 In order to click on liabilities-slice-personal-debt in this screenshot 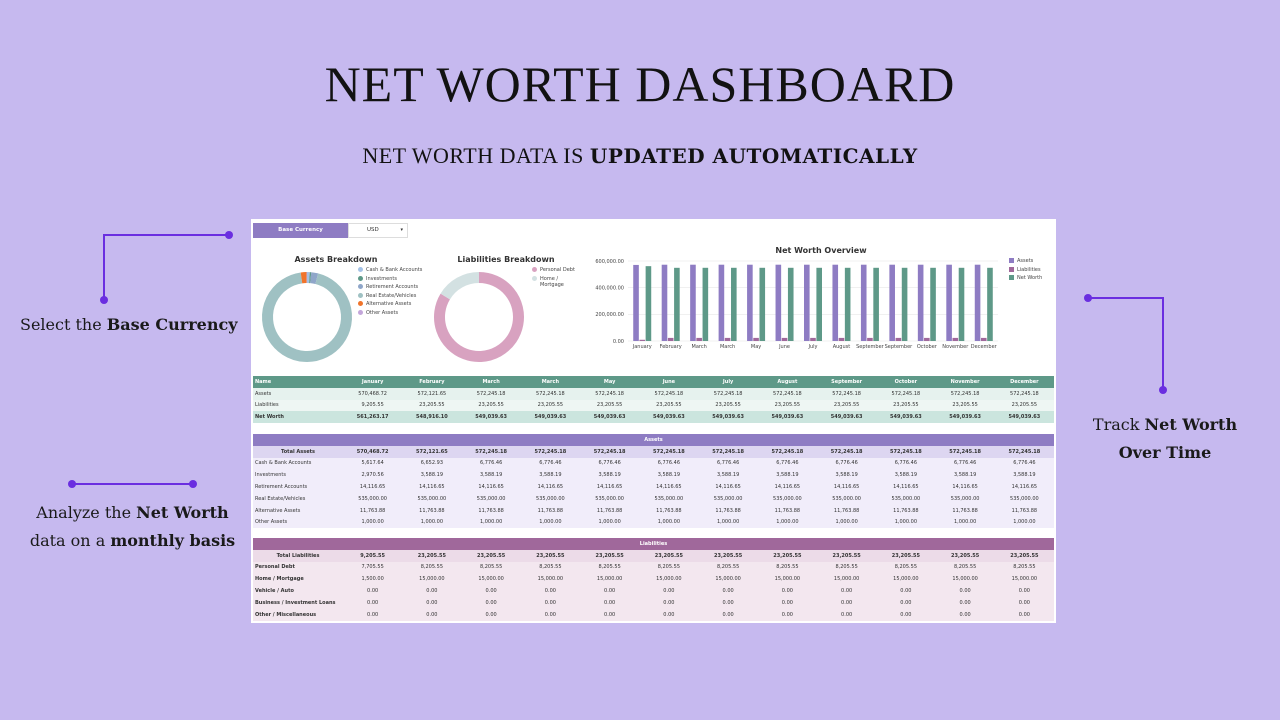, I will do `click(479, 317)`.